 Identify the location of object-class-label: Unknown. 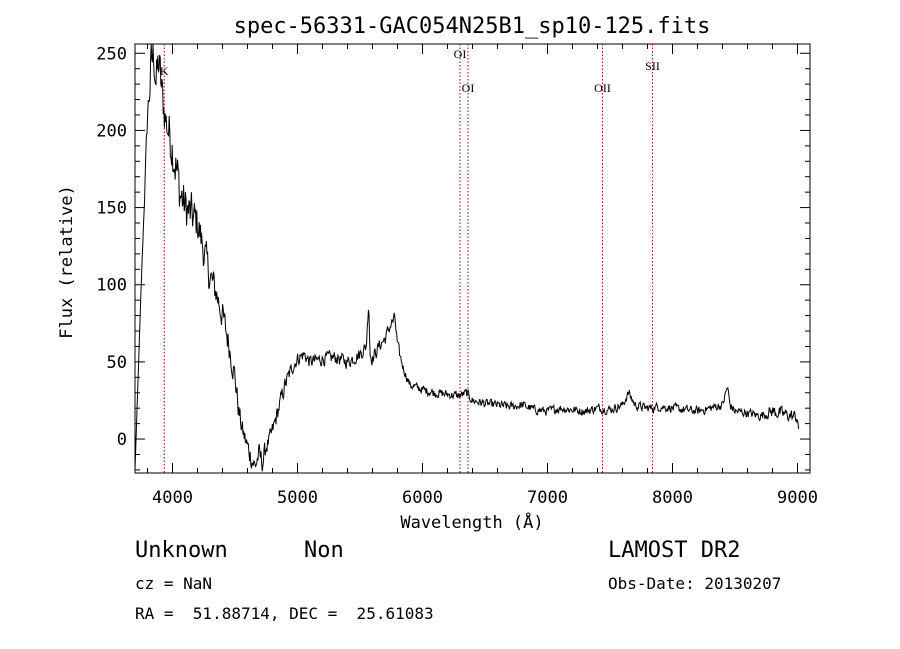
(181, 550).